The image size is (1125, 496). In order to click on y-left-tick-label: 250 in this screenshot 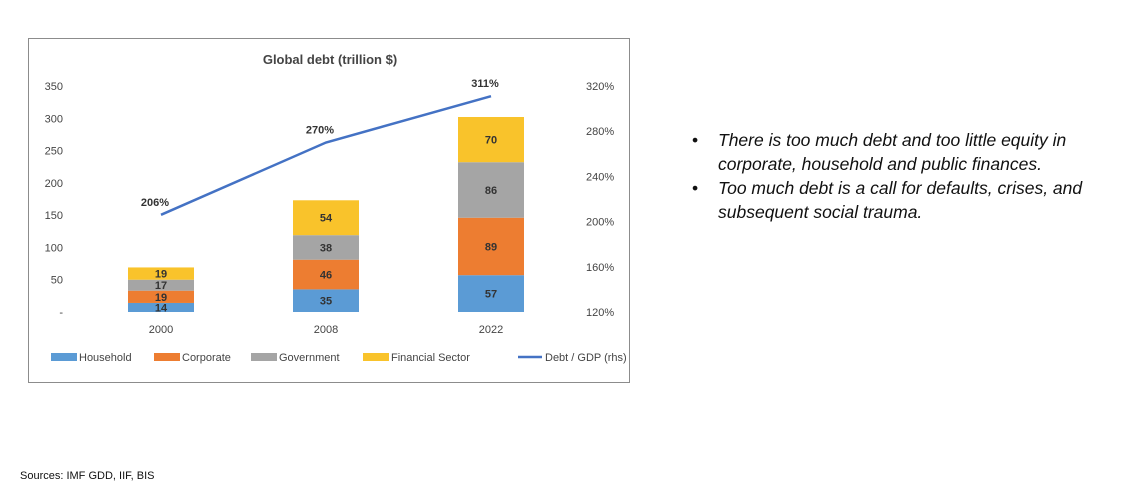, I will do `click(54, 152)`.